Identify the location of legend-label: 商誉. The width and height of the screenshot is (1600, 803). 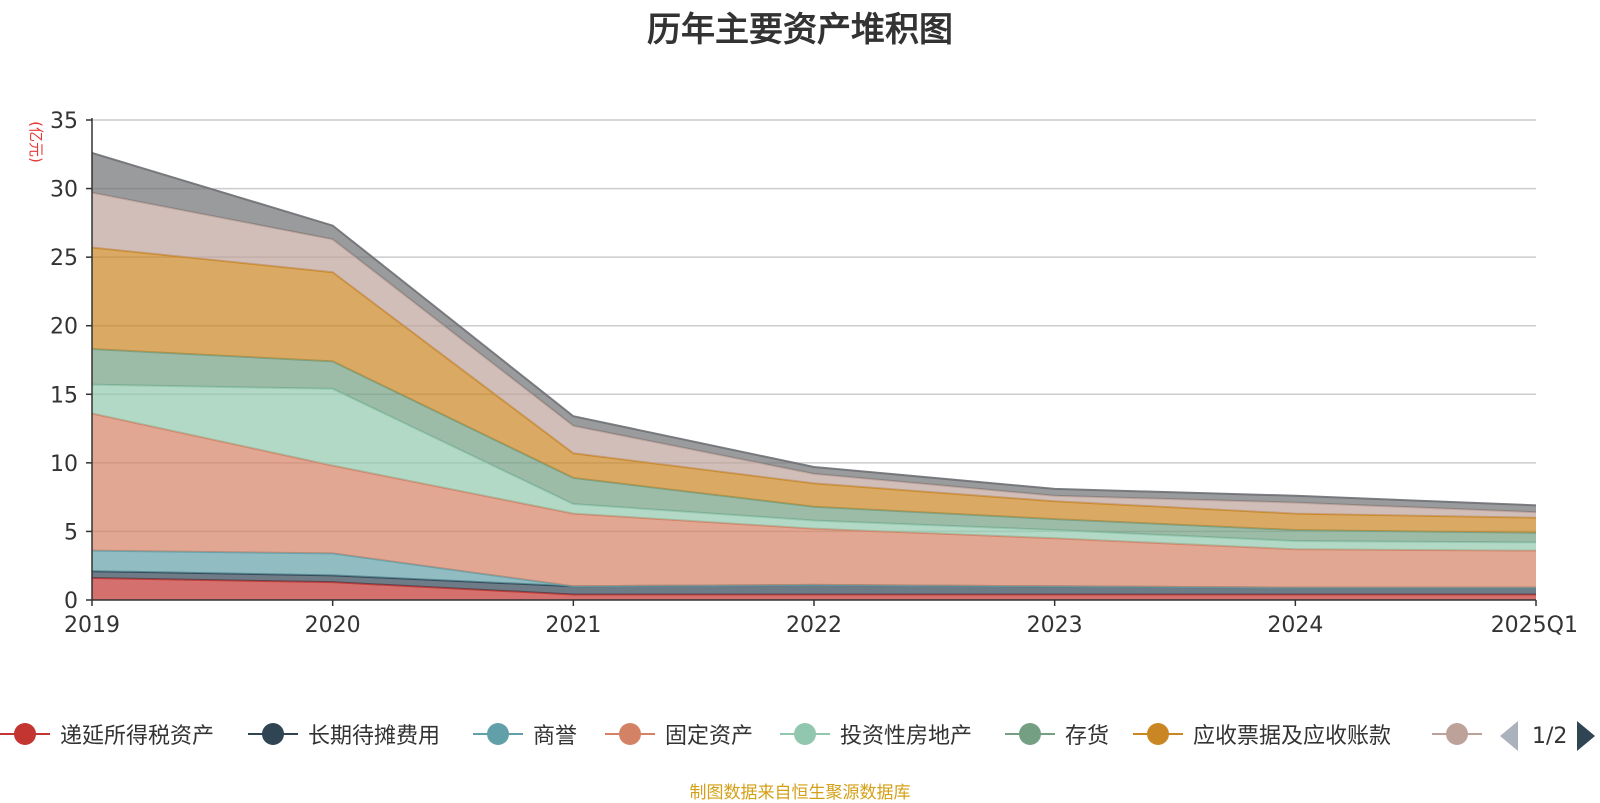
(555, 736).